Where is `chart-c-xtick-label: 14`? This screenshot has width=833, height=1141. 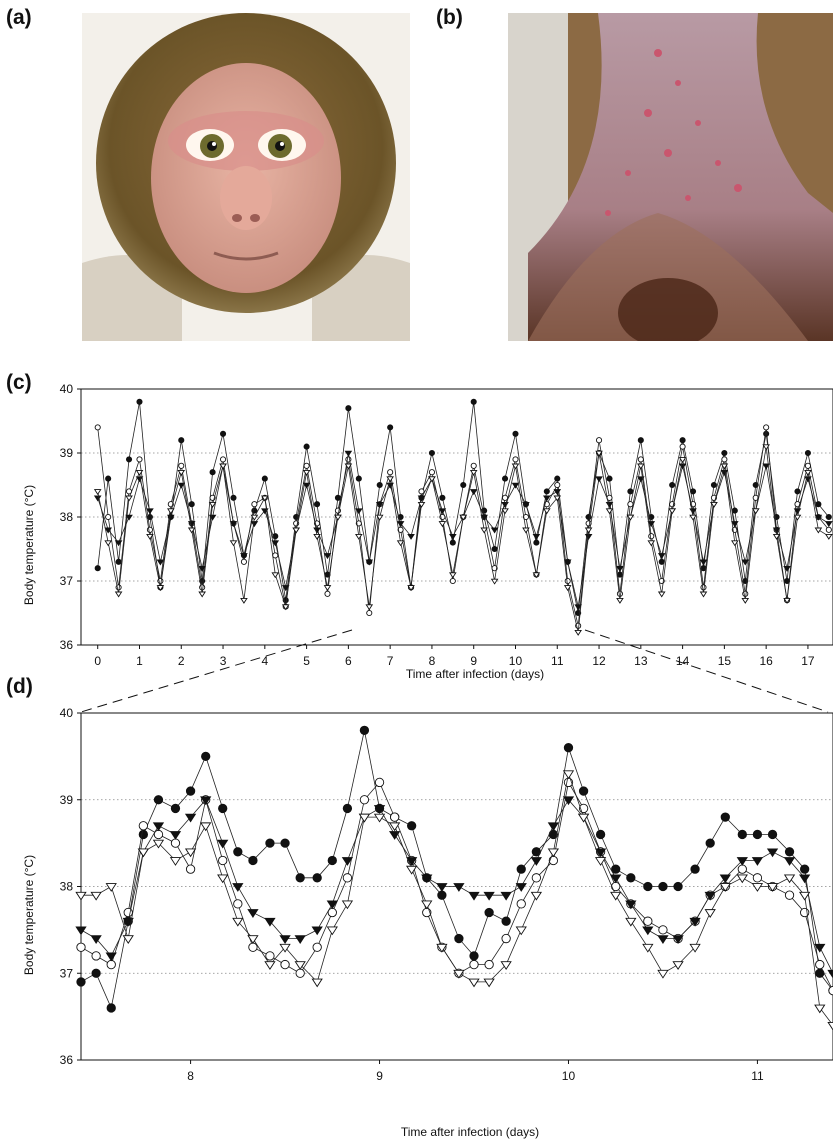
chart-c-xtick-label: 14 is located at coordinates (683, 661).